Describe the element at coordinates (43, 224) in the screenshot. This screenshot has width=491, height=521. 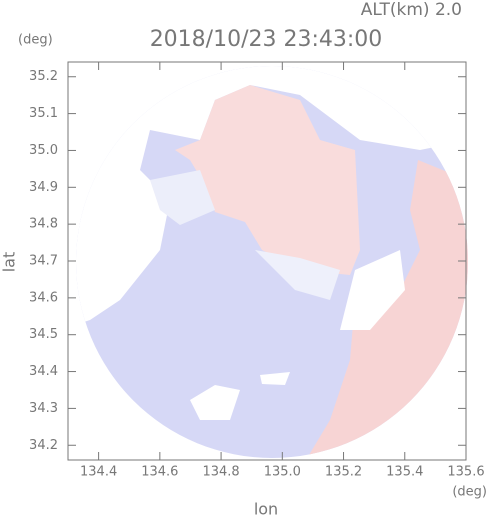
I see `y-tick-label: 34.8` at that location.